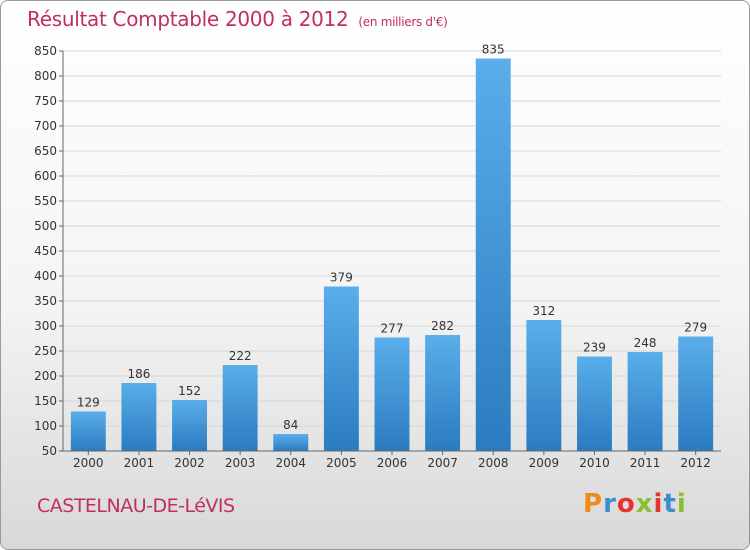 The height and width of the screenshot is (550, 750). What do you see at coordinates (670, 504) in the screenshot?
I see `logo-letter: t` at bounding box center [670, 504].